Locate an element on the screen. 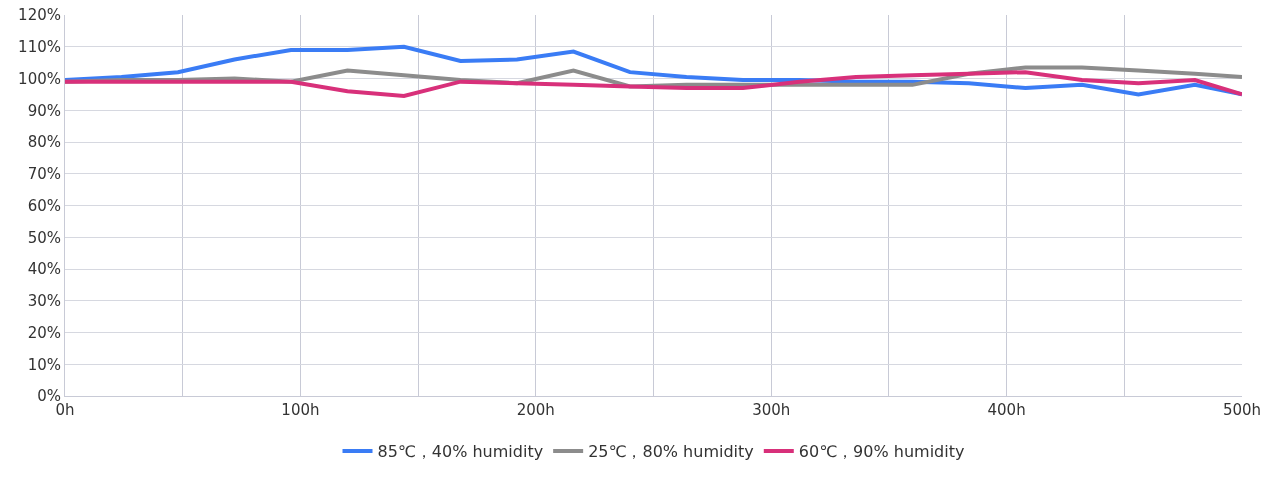 Image resolution: width=1268 pixels, height=480 pixels. y-tick-label: 40% is located at coordinates (44, 269).